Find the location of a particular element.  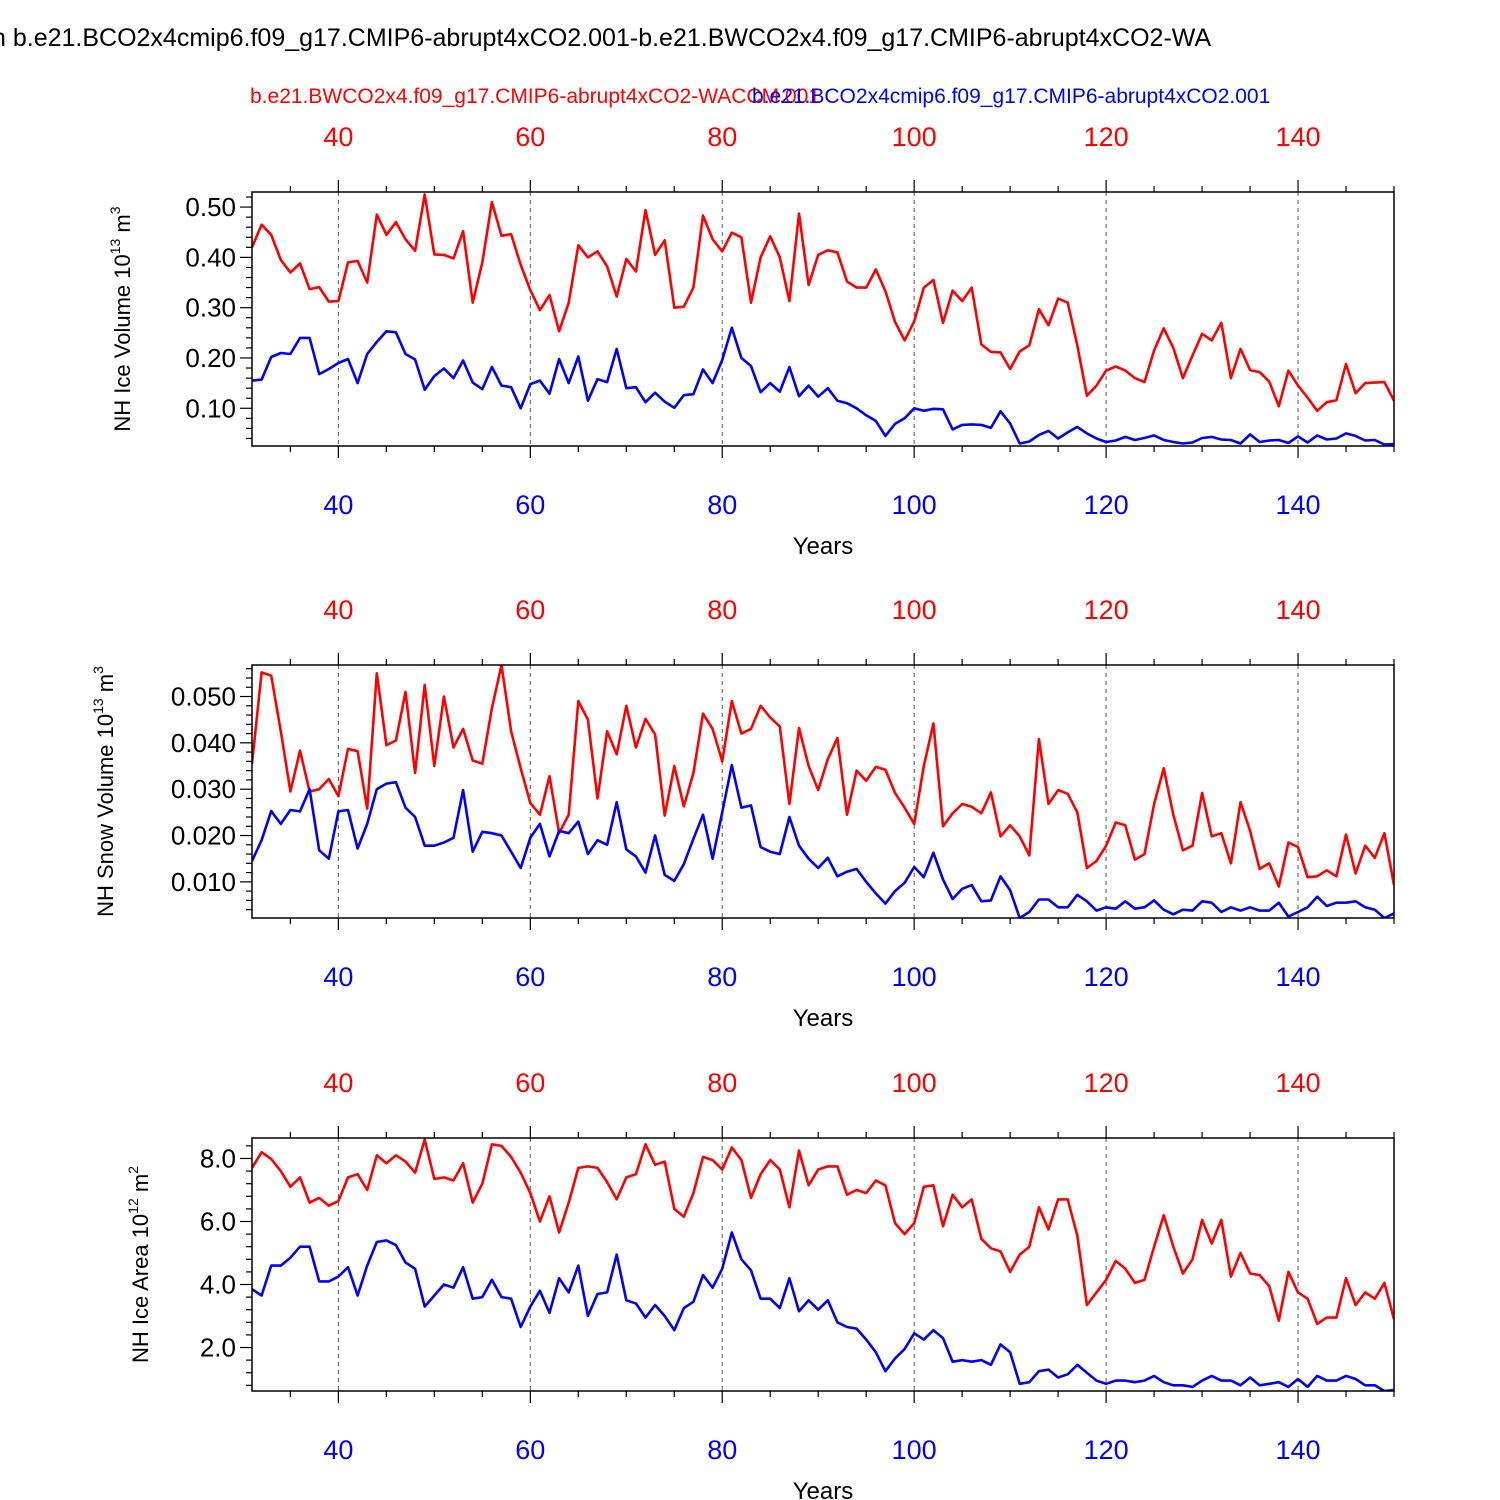

y-tick-label: 0.050 is located at coordinates (203, 697).